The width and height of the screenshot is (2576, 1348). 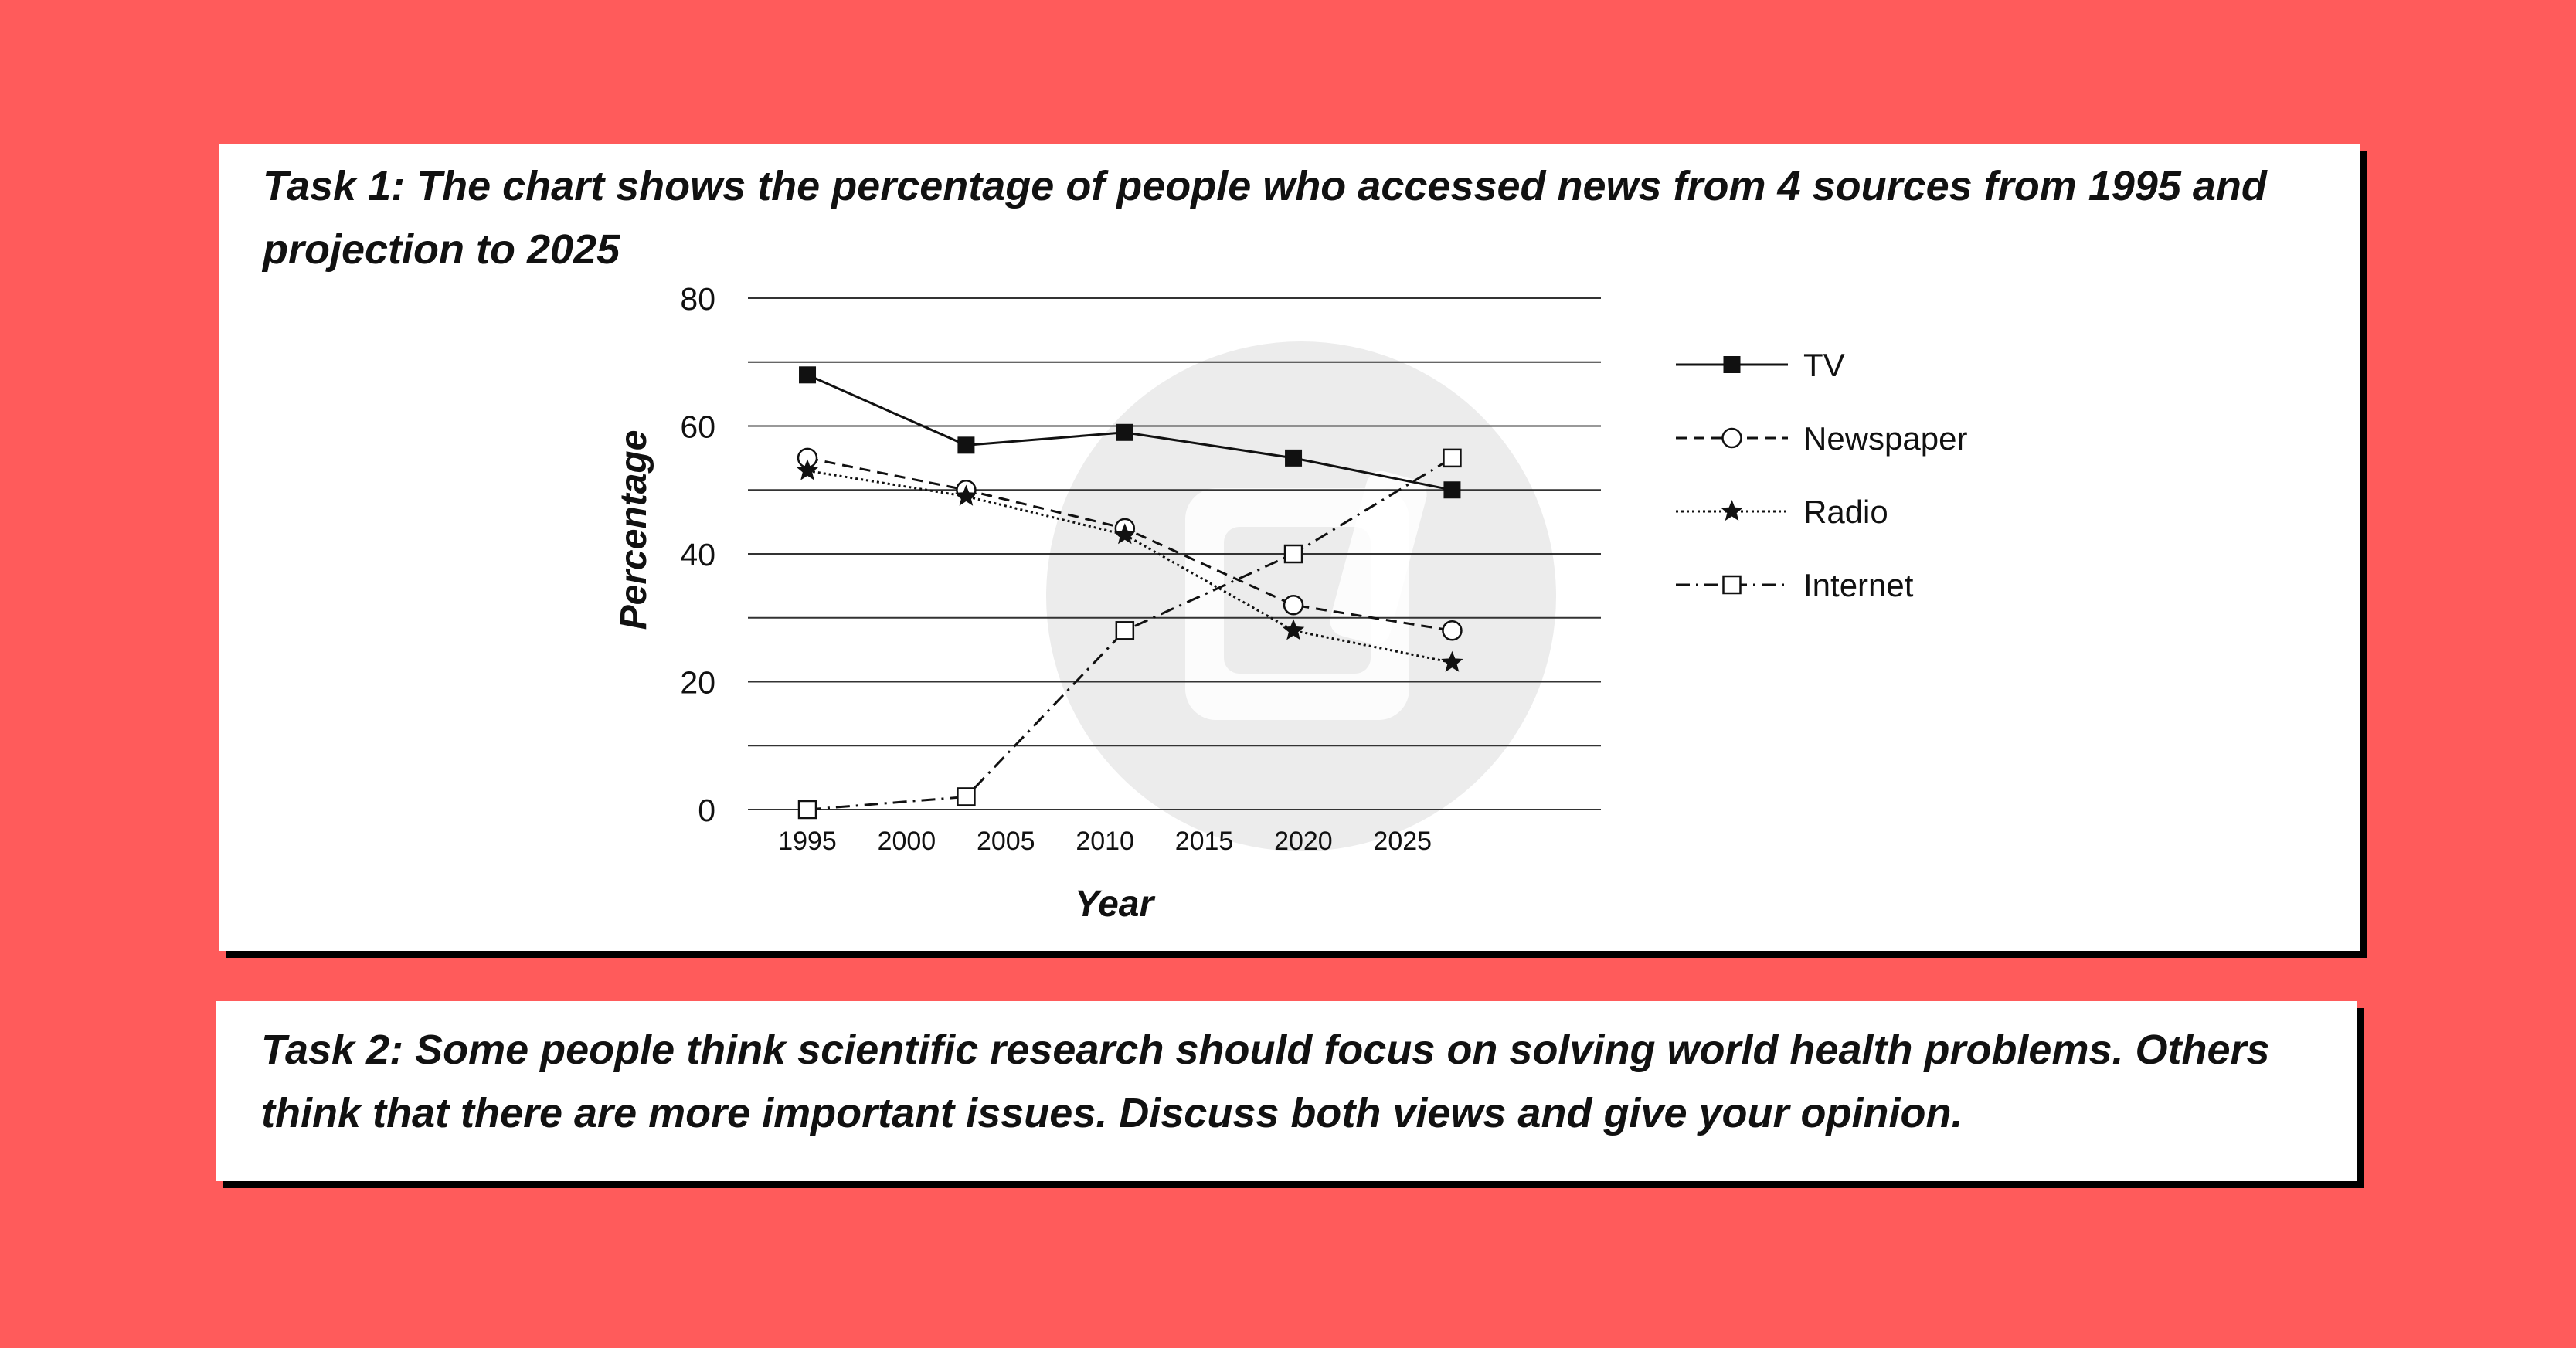 I want to click on legend-item-radio: Radio, so click(x=1782, y=512).